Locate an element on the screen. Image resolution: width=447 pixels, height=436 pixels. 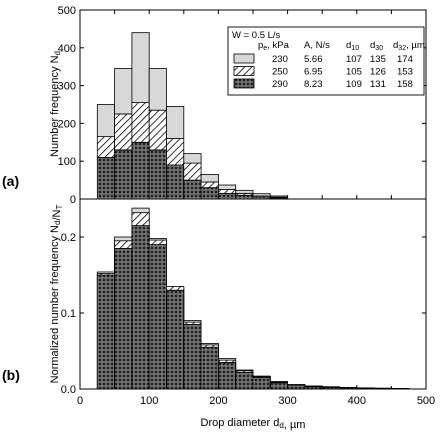
legend-cell-0-4: 174 is located at coordinates (405, 59).